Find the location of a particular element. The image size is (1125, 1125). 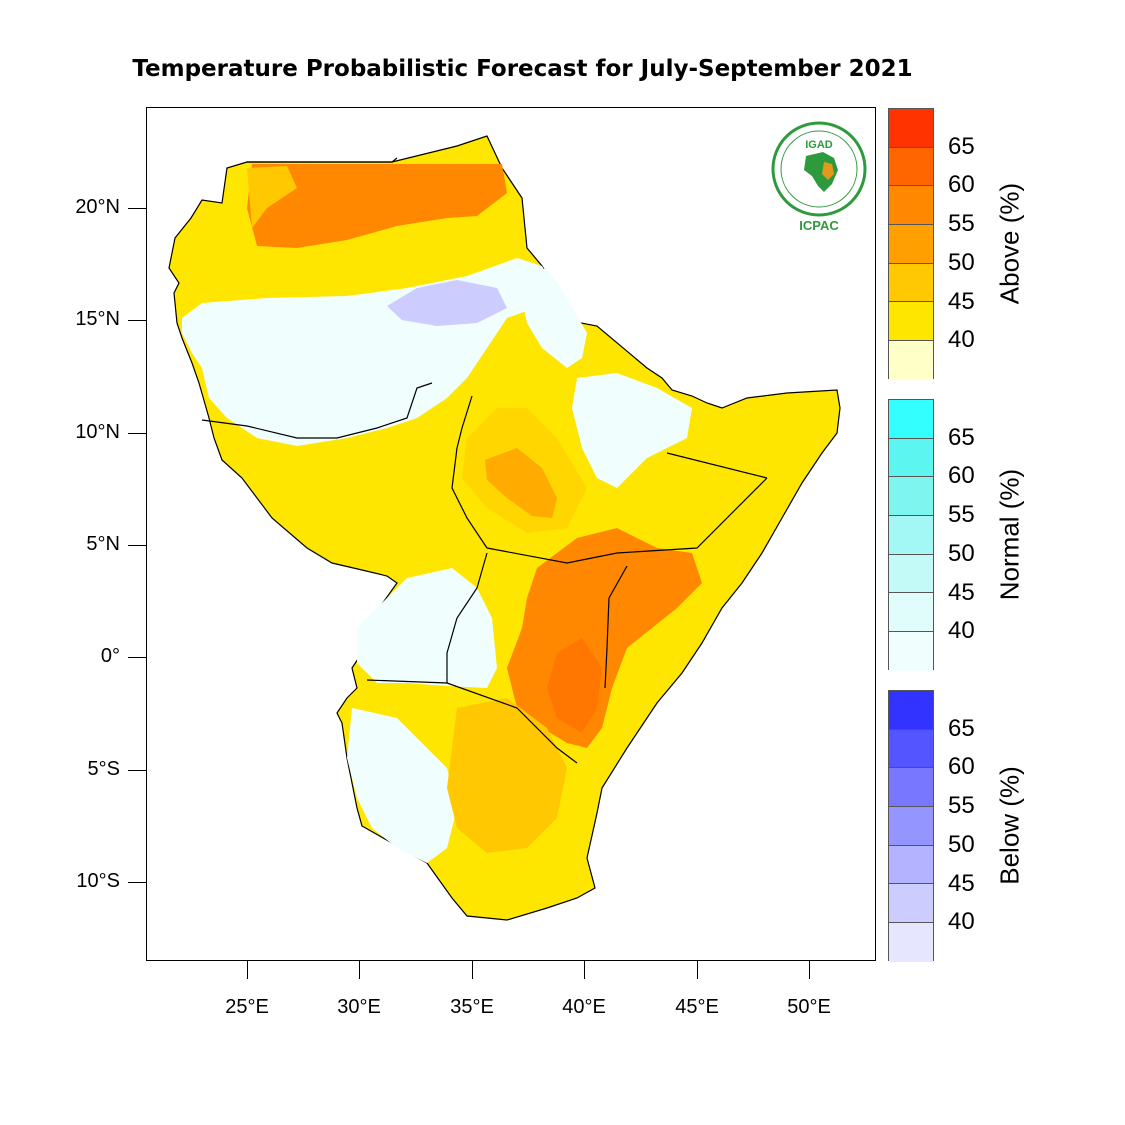

zone-normal-eritrea is located at coordinates (552, 318).